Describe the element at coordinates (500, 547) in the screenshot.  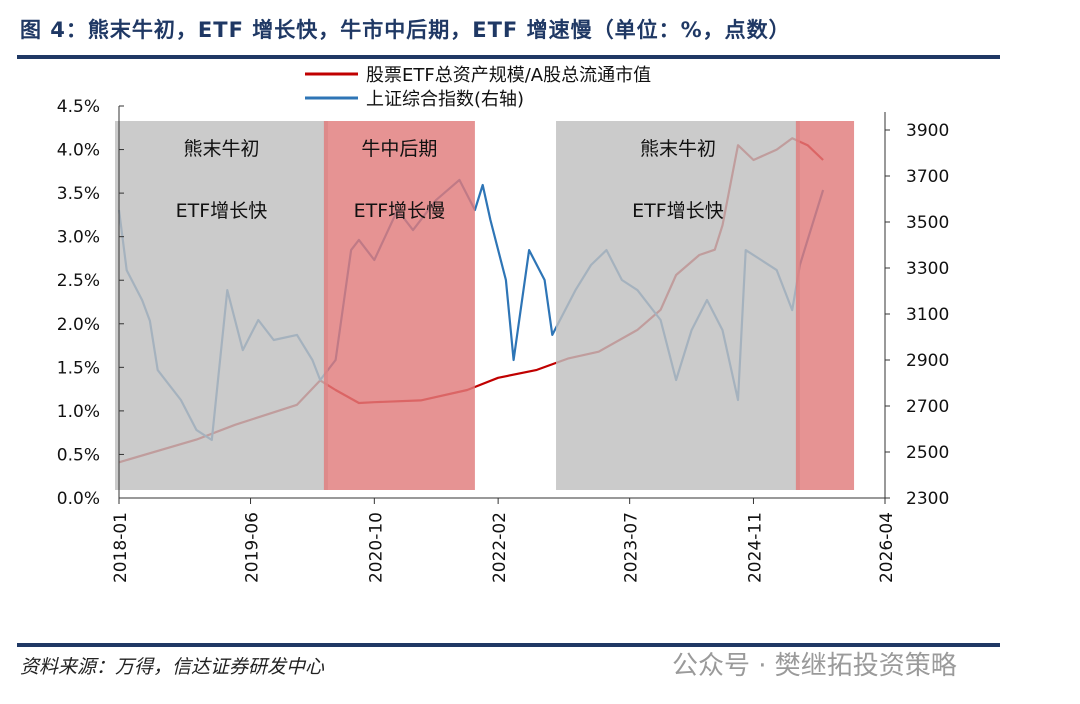
I see `x-tick-label: 2022-02` at that location.